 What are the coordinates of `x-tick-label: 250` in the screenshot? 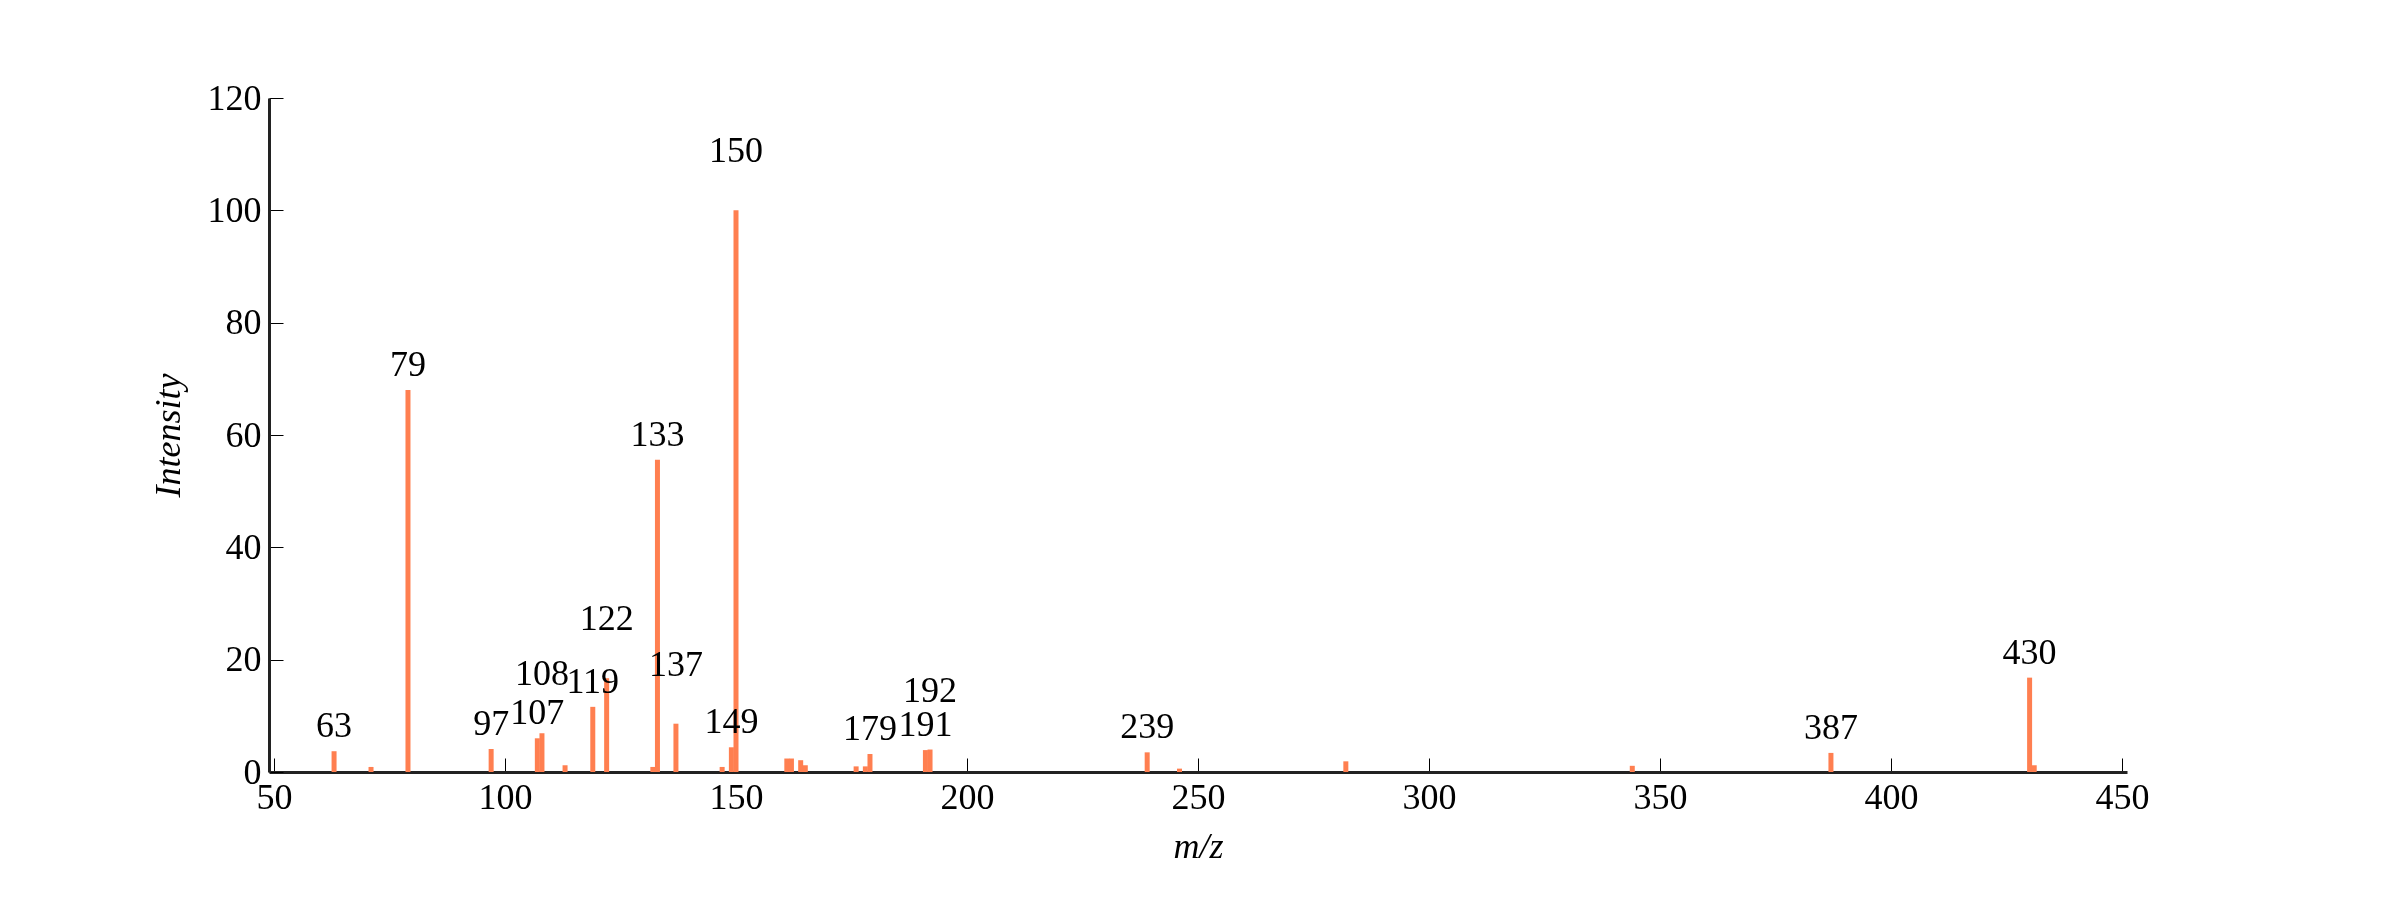 It's located at (1198, 796).